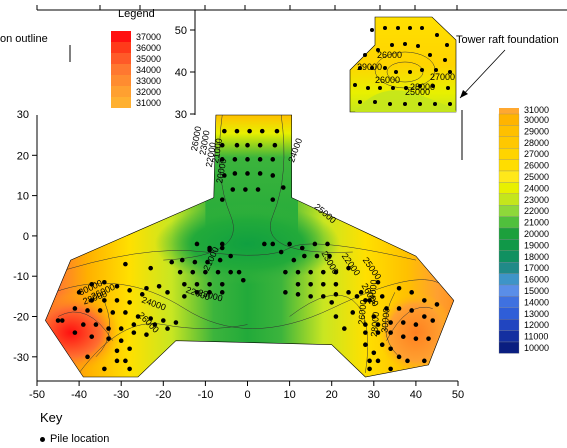  What do you see at coordinates (196, 138) in the screenshot?
I see `contour-label-1: 26000` at bounding box center [196, 138].